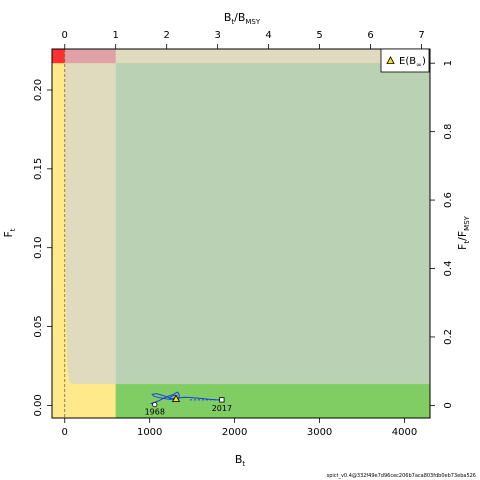  What do you see at coordinates (155, 412) in the screenshot?
I see `start-year-label: 1968` at bounding box center [155, 412].